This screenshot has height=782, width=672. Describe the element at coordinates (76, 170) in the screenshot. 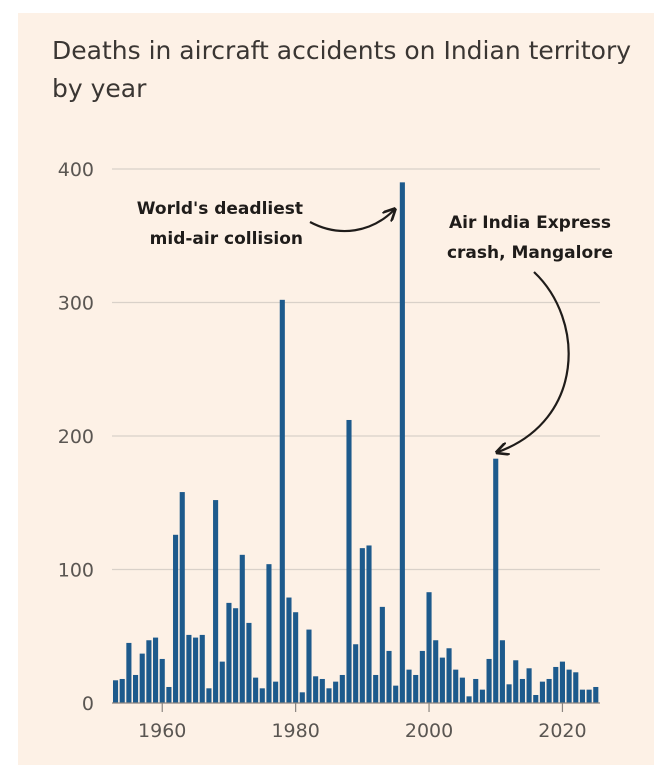

I see `y-tick-label: 400` at that location.